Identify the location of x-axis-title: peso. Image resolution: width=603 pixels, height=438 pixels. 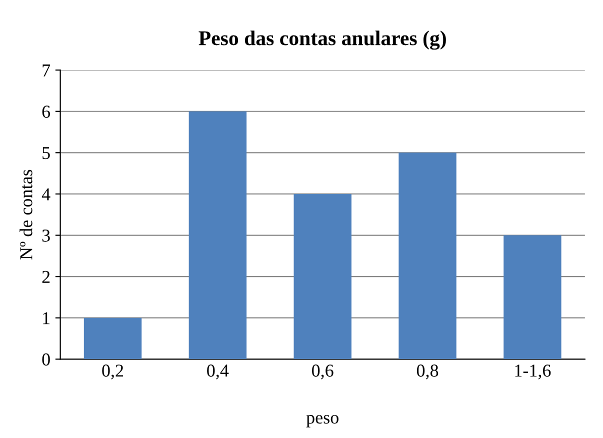
(322, 421).